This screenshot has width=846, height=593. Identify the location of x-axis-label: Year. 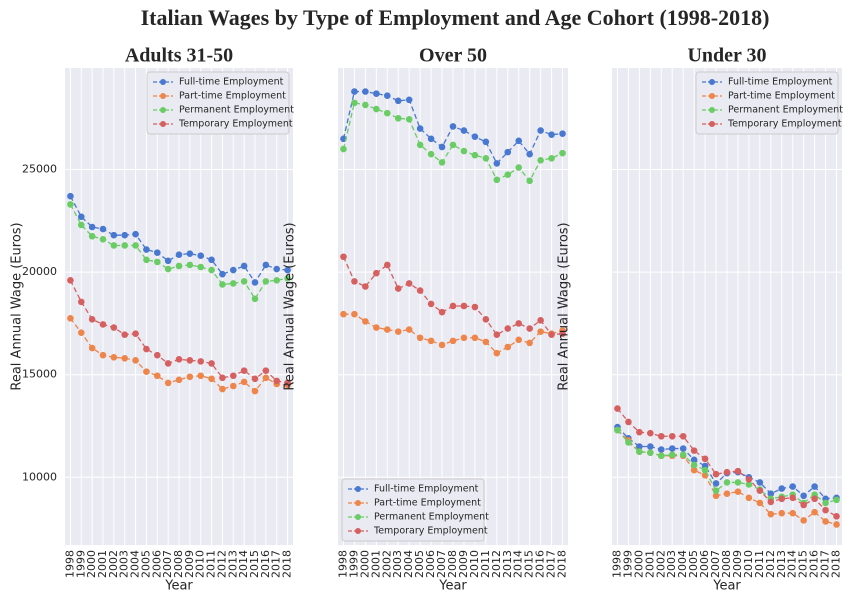
(726, 586).